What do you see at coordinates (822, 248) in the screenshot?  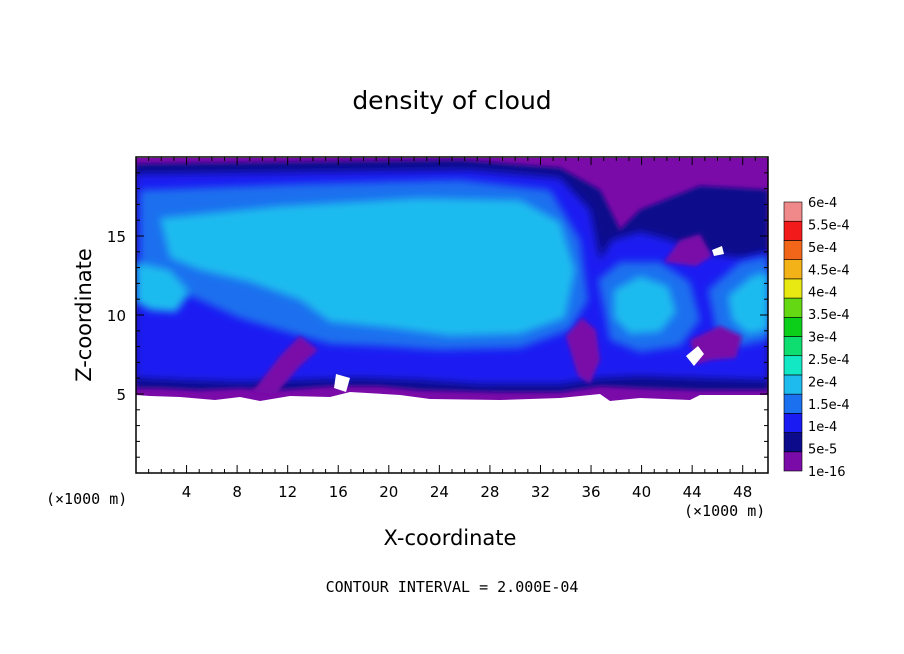 I see `colorbar-label: 5e-4` at bounding box center [822, 248].